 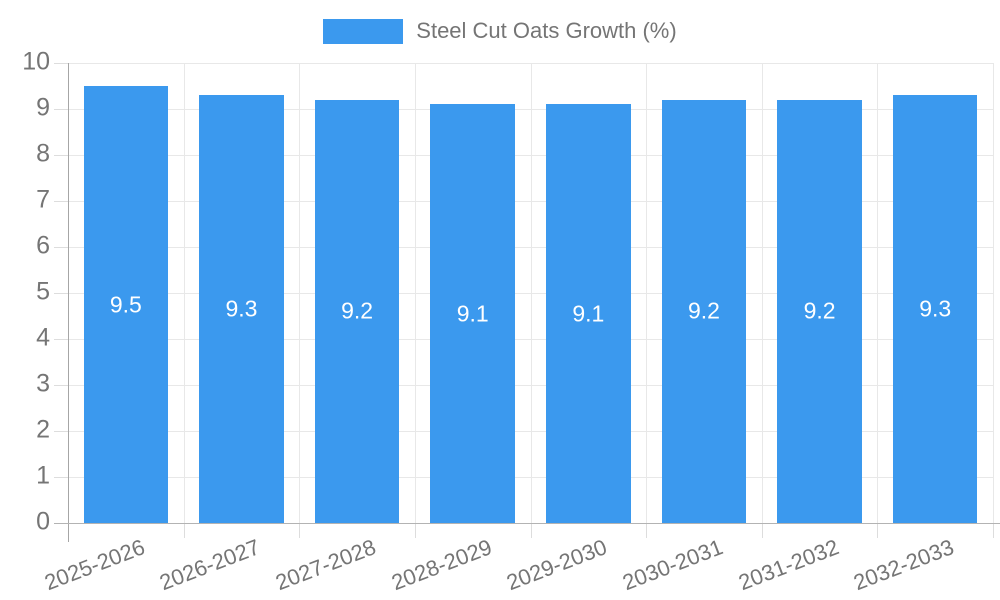 I want to click on bar-value-label: 9.5, so click(x=125, y=304).